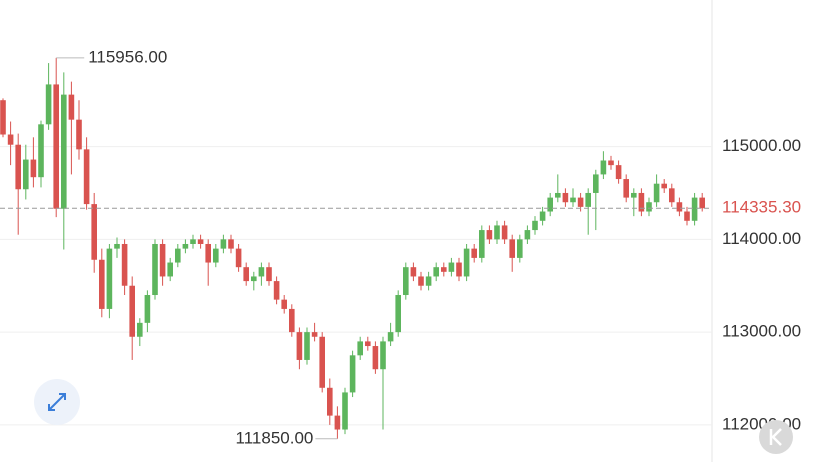 Image resolution: width=828 pixels, height=467 pixels. What do you see at coordinates (57, 402) in the screenshot?
I see `expand-button` at bounding box center [57, 402].